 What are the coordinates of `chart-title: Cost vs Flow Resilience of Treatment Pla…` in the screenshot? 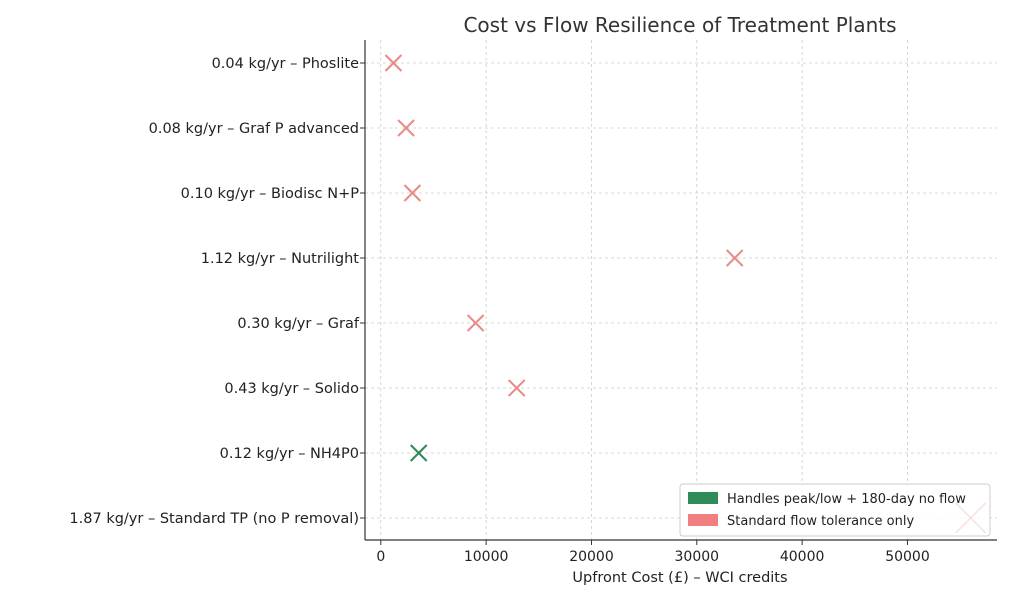 It's located at (679, 25).